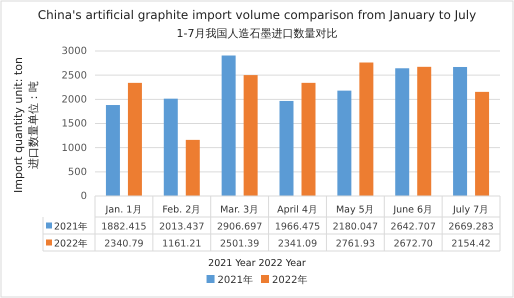  I want to click on y-axis-title: Import quantity unit: ton 进口数量单位：吨, so click(26, 125).